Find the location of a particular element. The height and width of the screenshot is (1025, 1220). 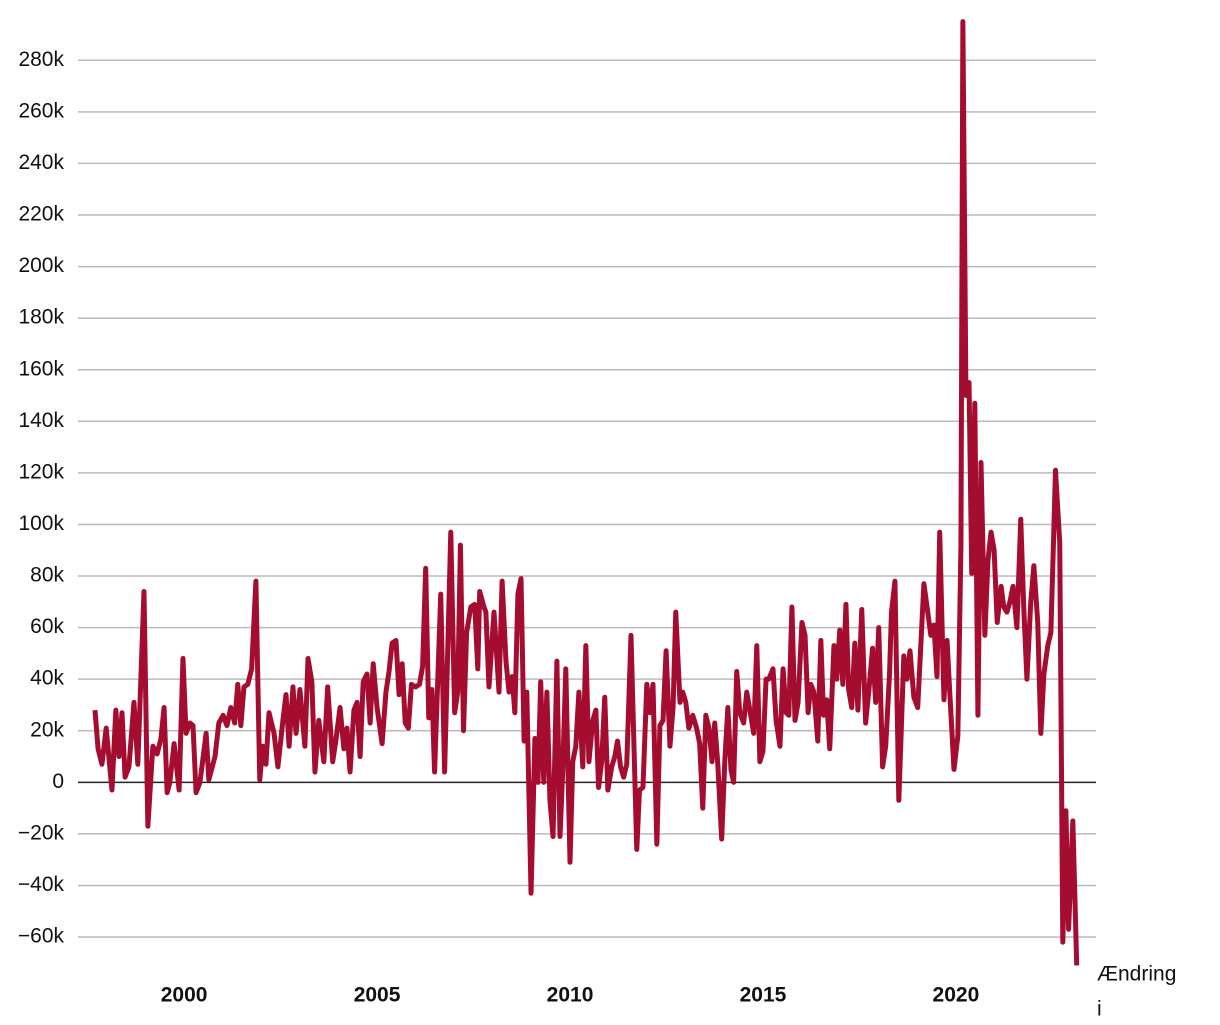

y-tick-label: 280k is located at coordinates (41, 59).